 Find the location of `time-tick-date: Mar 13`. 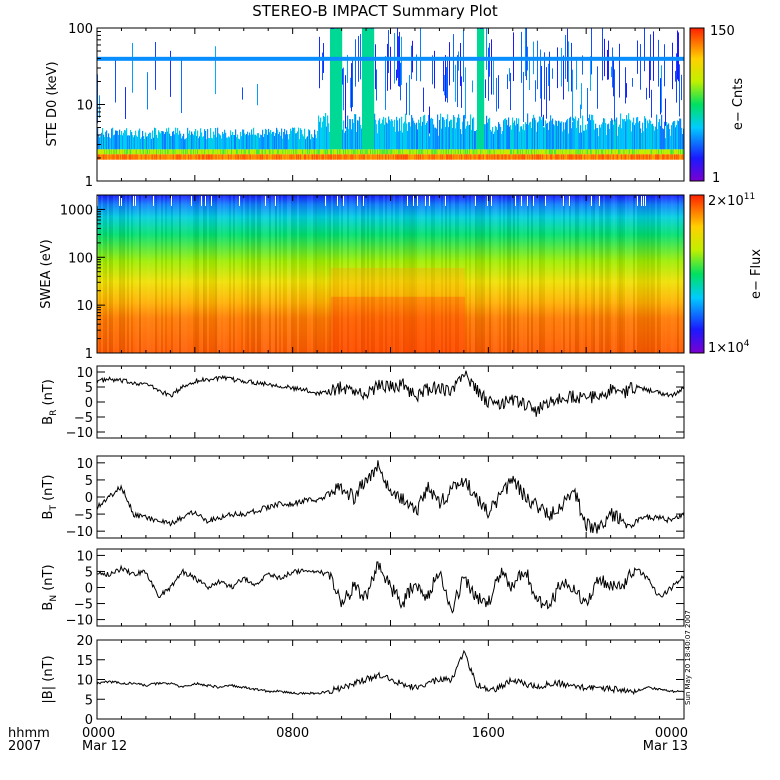

time-tick-date: Mar 13 is located at coordinates (665, 746).